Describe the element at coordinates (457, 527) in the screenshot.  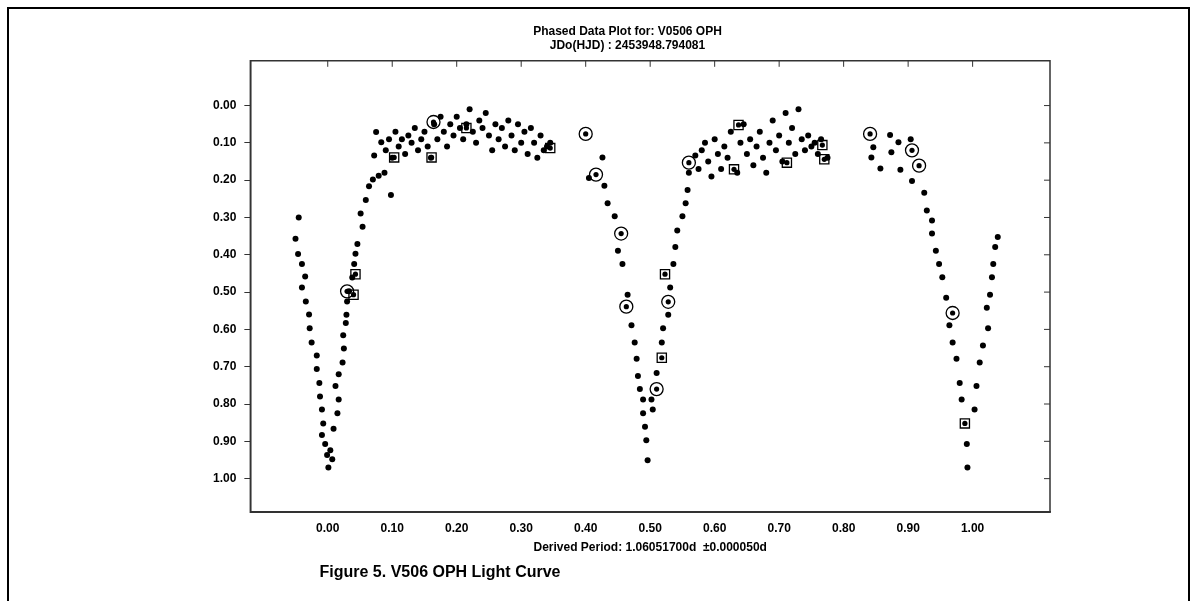
I see `x-tick-label: 0.20` at that location.